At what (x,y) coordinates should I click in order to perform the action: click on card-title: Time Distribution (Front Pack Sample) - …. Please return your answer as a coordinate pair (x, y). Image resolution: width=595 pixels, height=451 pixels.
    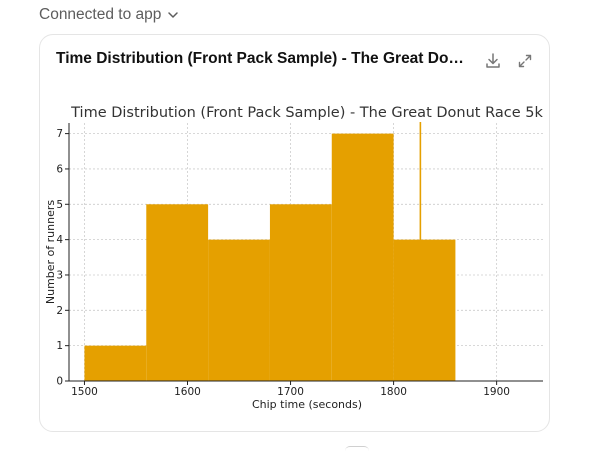
    Looking at the image, I should click on (260, 58).